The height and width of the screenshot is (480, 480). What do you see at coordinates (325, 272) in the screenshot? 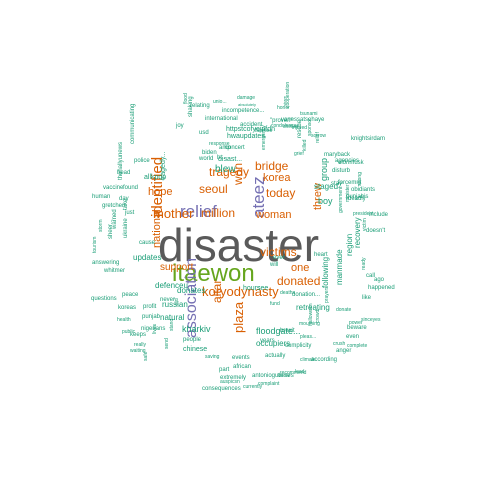
I see `word-following: following` at bounding box center [325, 272].